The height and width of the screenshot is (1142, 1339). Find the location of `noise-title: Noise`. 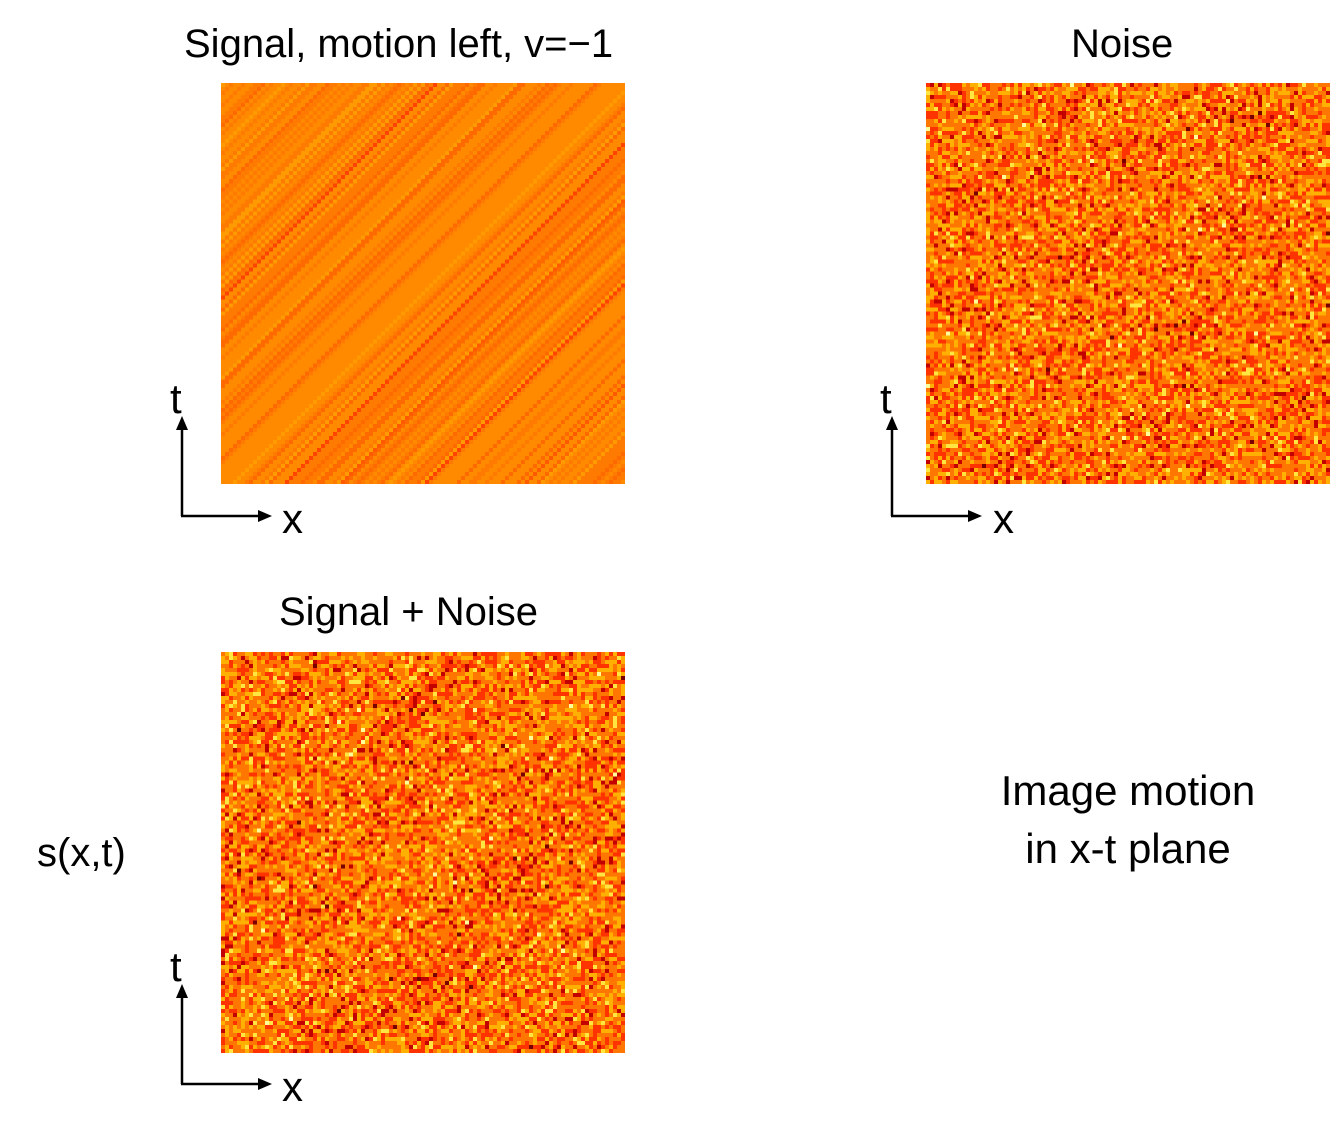

noise-title: Noise is located at coordinates (1122, 44).